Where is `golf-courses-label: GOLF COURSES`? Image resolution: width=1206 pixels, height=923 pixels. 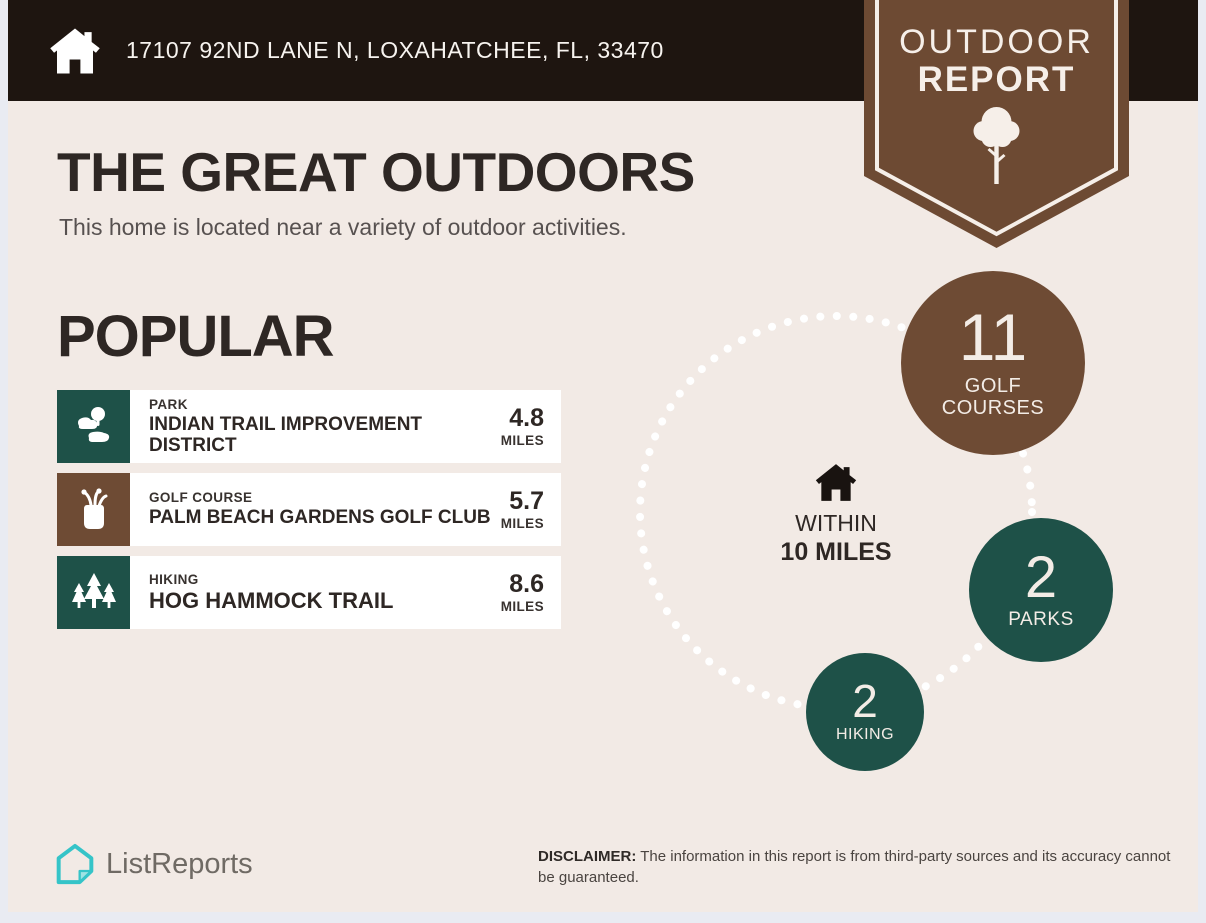 golf-courses-label: GOLF COURSES is located at coordinates (993, 397).